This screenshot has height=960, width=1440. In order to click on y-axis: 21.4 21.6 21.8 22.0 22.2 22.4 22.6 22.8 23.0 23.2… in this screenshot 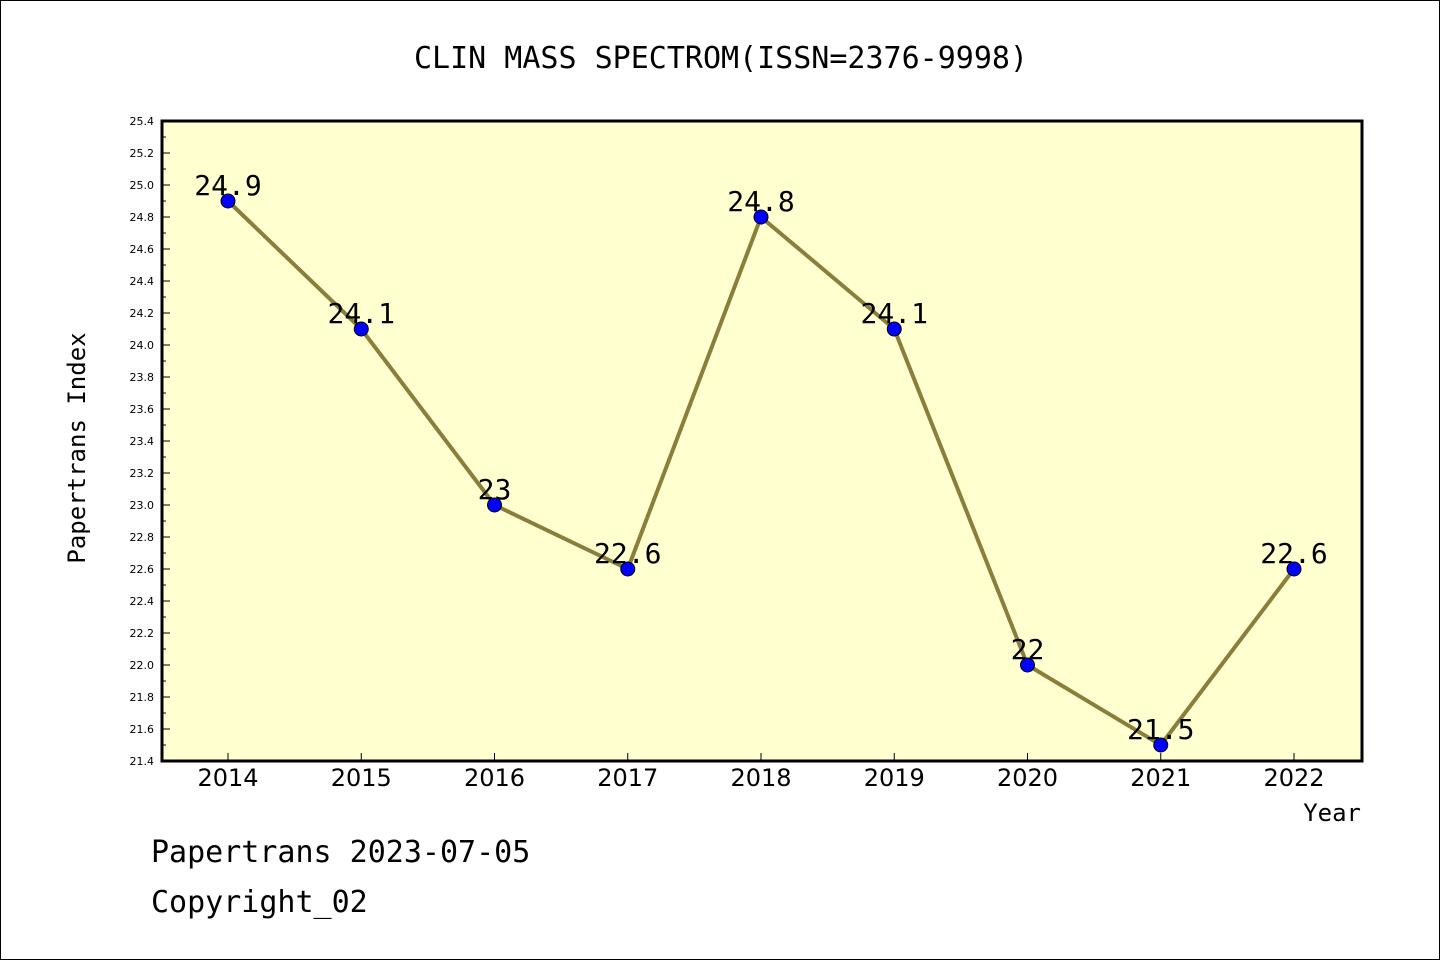, I will do `click(150, 441)`.